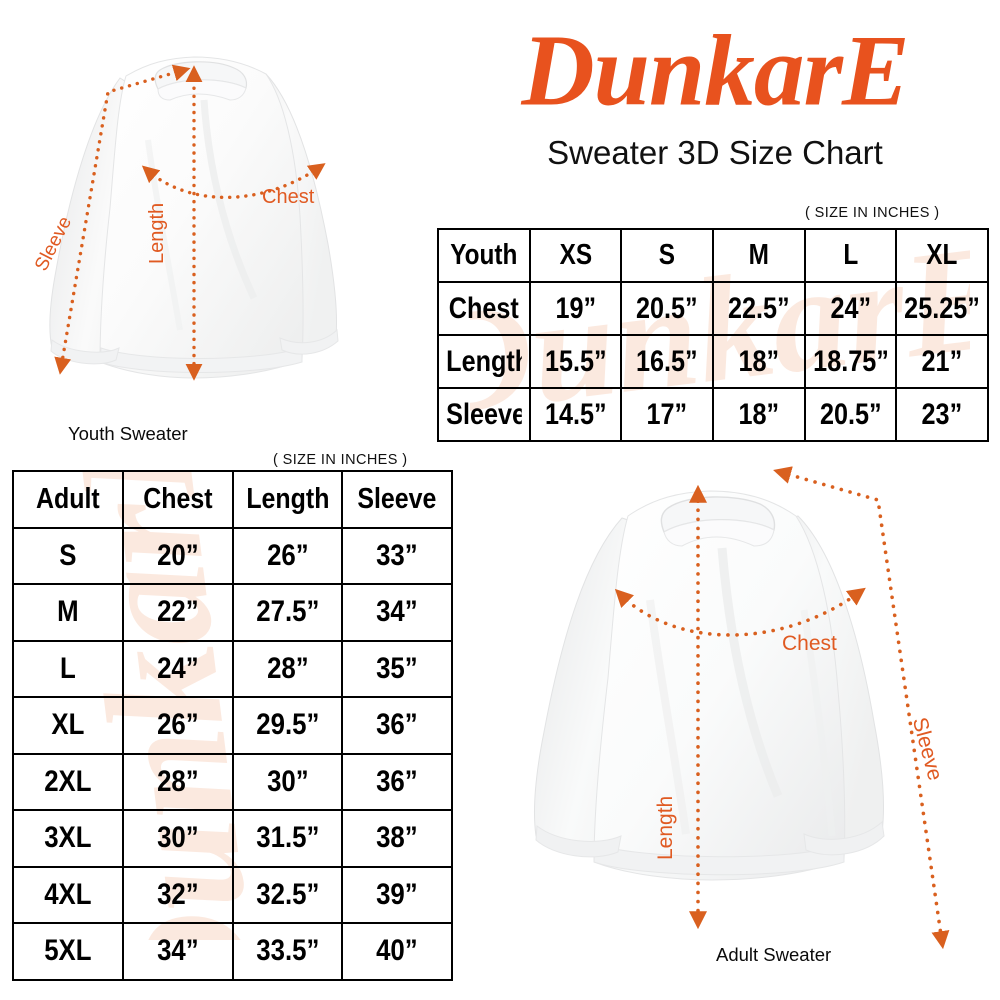 Image resolution: width=1000 pixels, height=1000 pixels. What do you see at coordinates (667, 361) in the screenshot?
I see `youth-table-cell: 16.5”` at bounding box center [667, 361].